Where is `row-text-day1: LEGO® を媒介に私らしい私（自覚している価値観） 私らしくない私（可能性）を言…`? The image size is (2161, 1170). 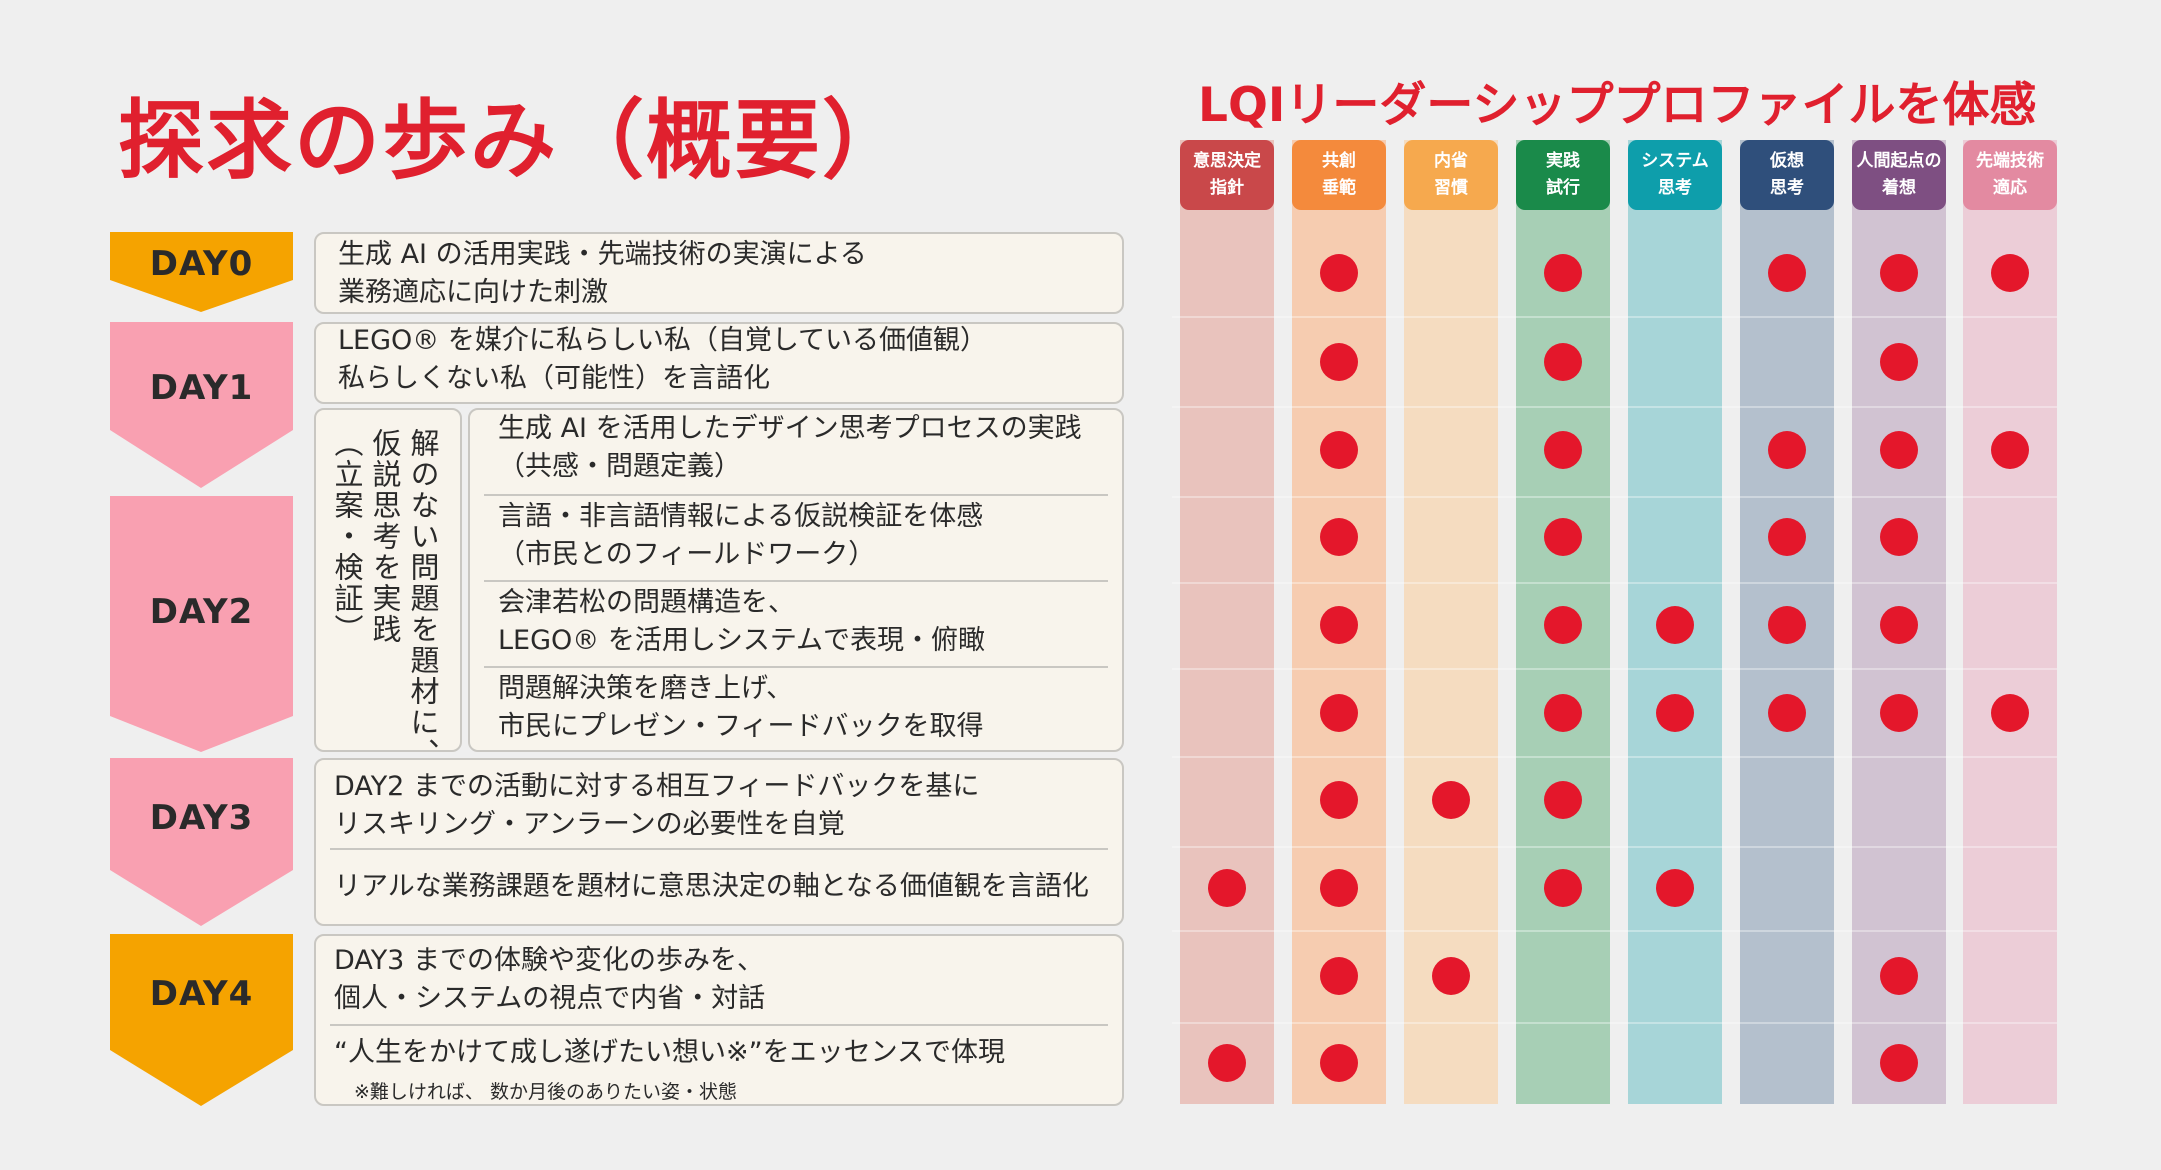 row-text-day1: LEGO® を媒介に私らしい私（自覚している価値観） 私らしくない私（可能性）を言… is located at coordinates (663, 359).